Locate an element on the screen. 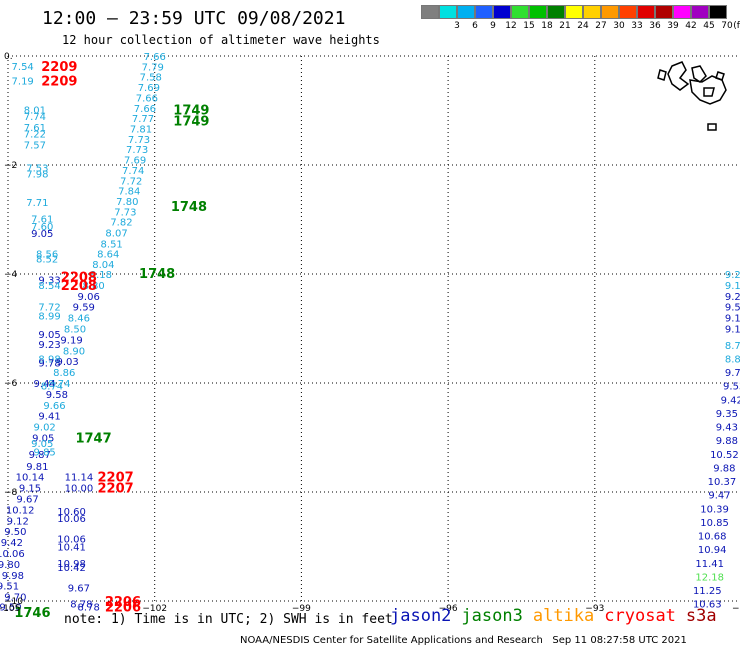 Image resolution: width=740 pixels, height=650 pixels. wave-height-label: 7.54 is located at coordinates (23, 67).